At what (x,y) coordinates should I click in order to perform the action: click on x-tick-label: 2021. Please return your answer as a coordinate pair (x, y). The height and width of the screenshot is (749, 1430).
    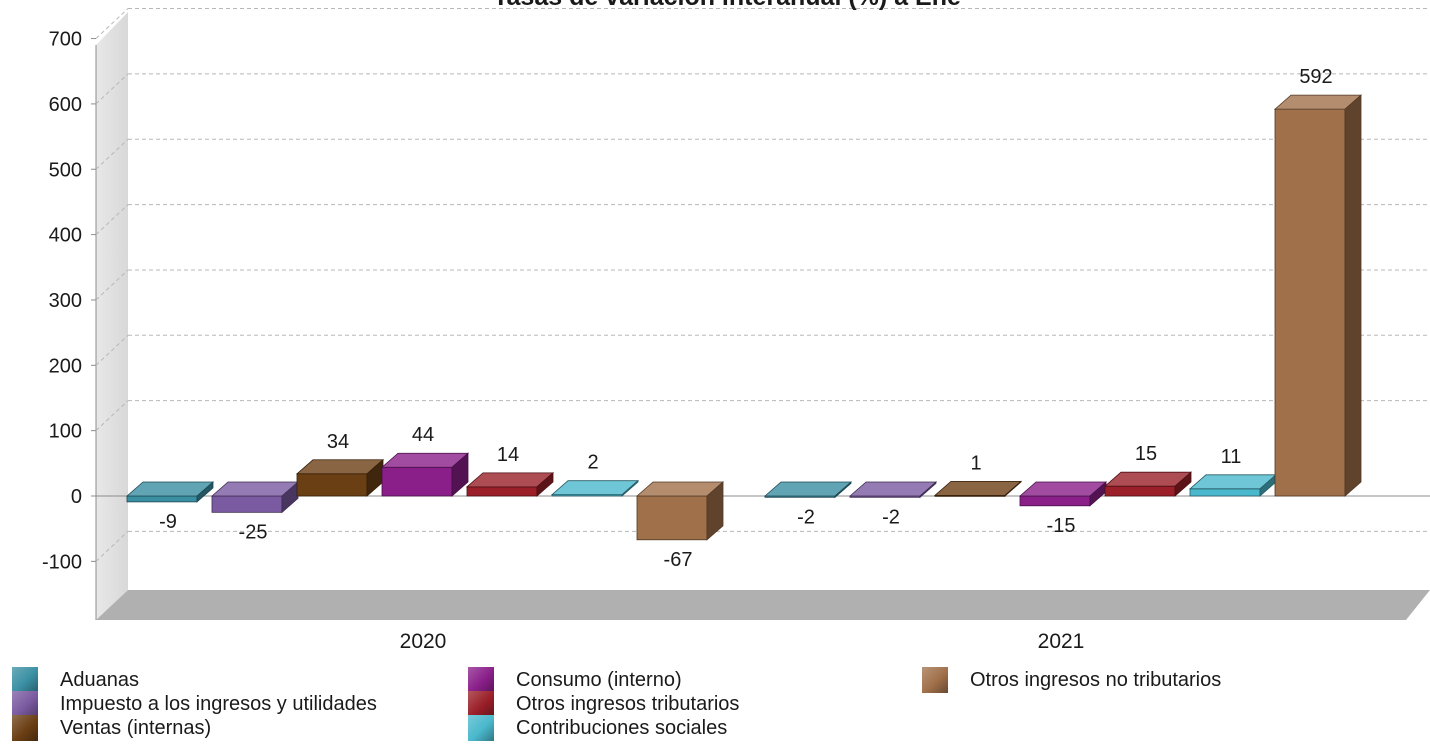
    Looking at the image, I should click on (1061, 641).